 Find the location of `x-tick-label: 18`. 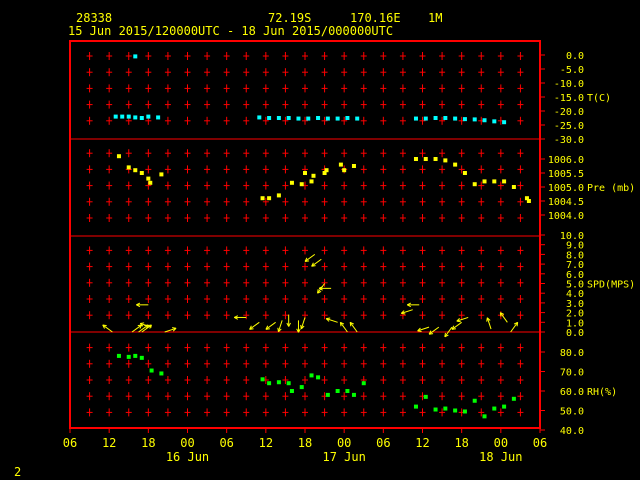

x-tick-label: 18 is located at coordinates (148, 443).